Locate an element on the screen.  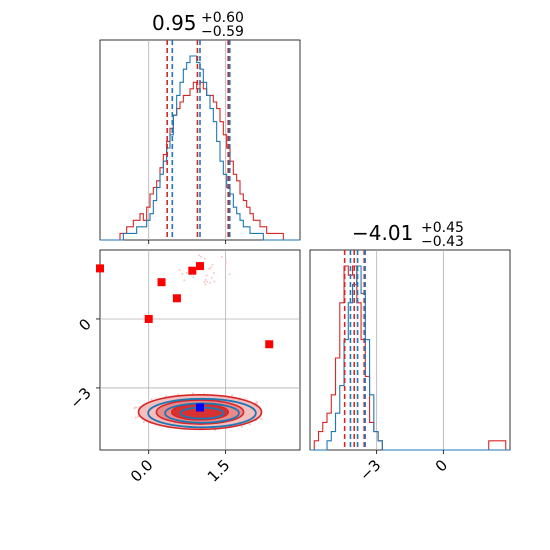
hist2 is located at coordinates (410, 350).